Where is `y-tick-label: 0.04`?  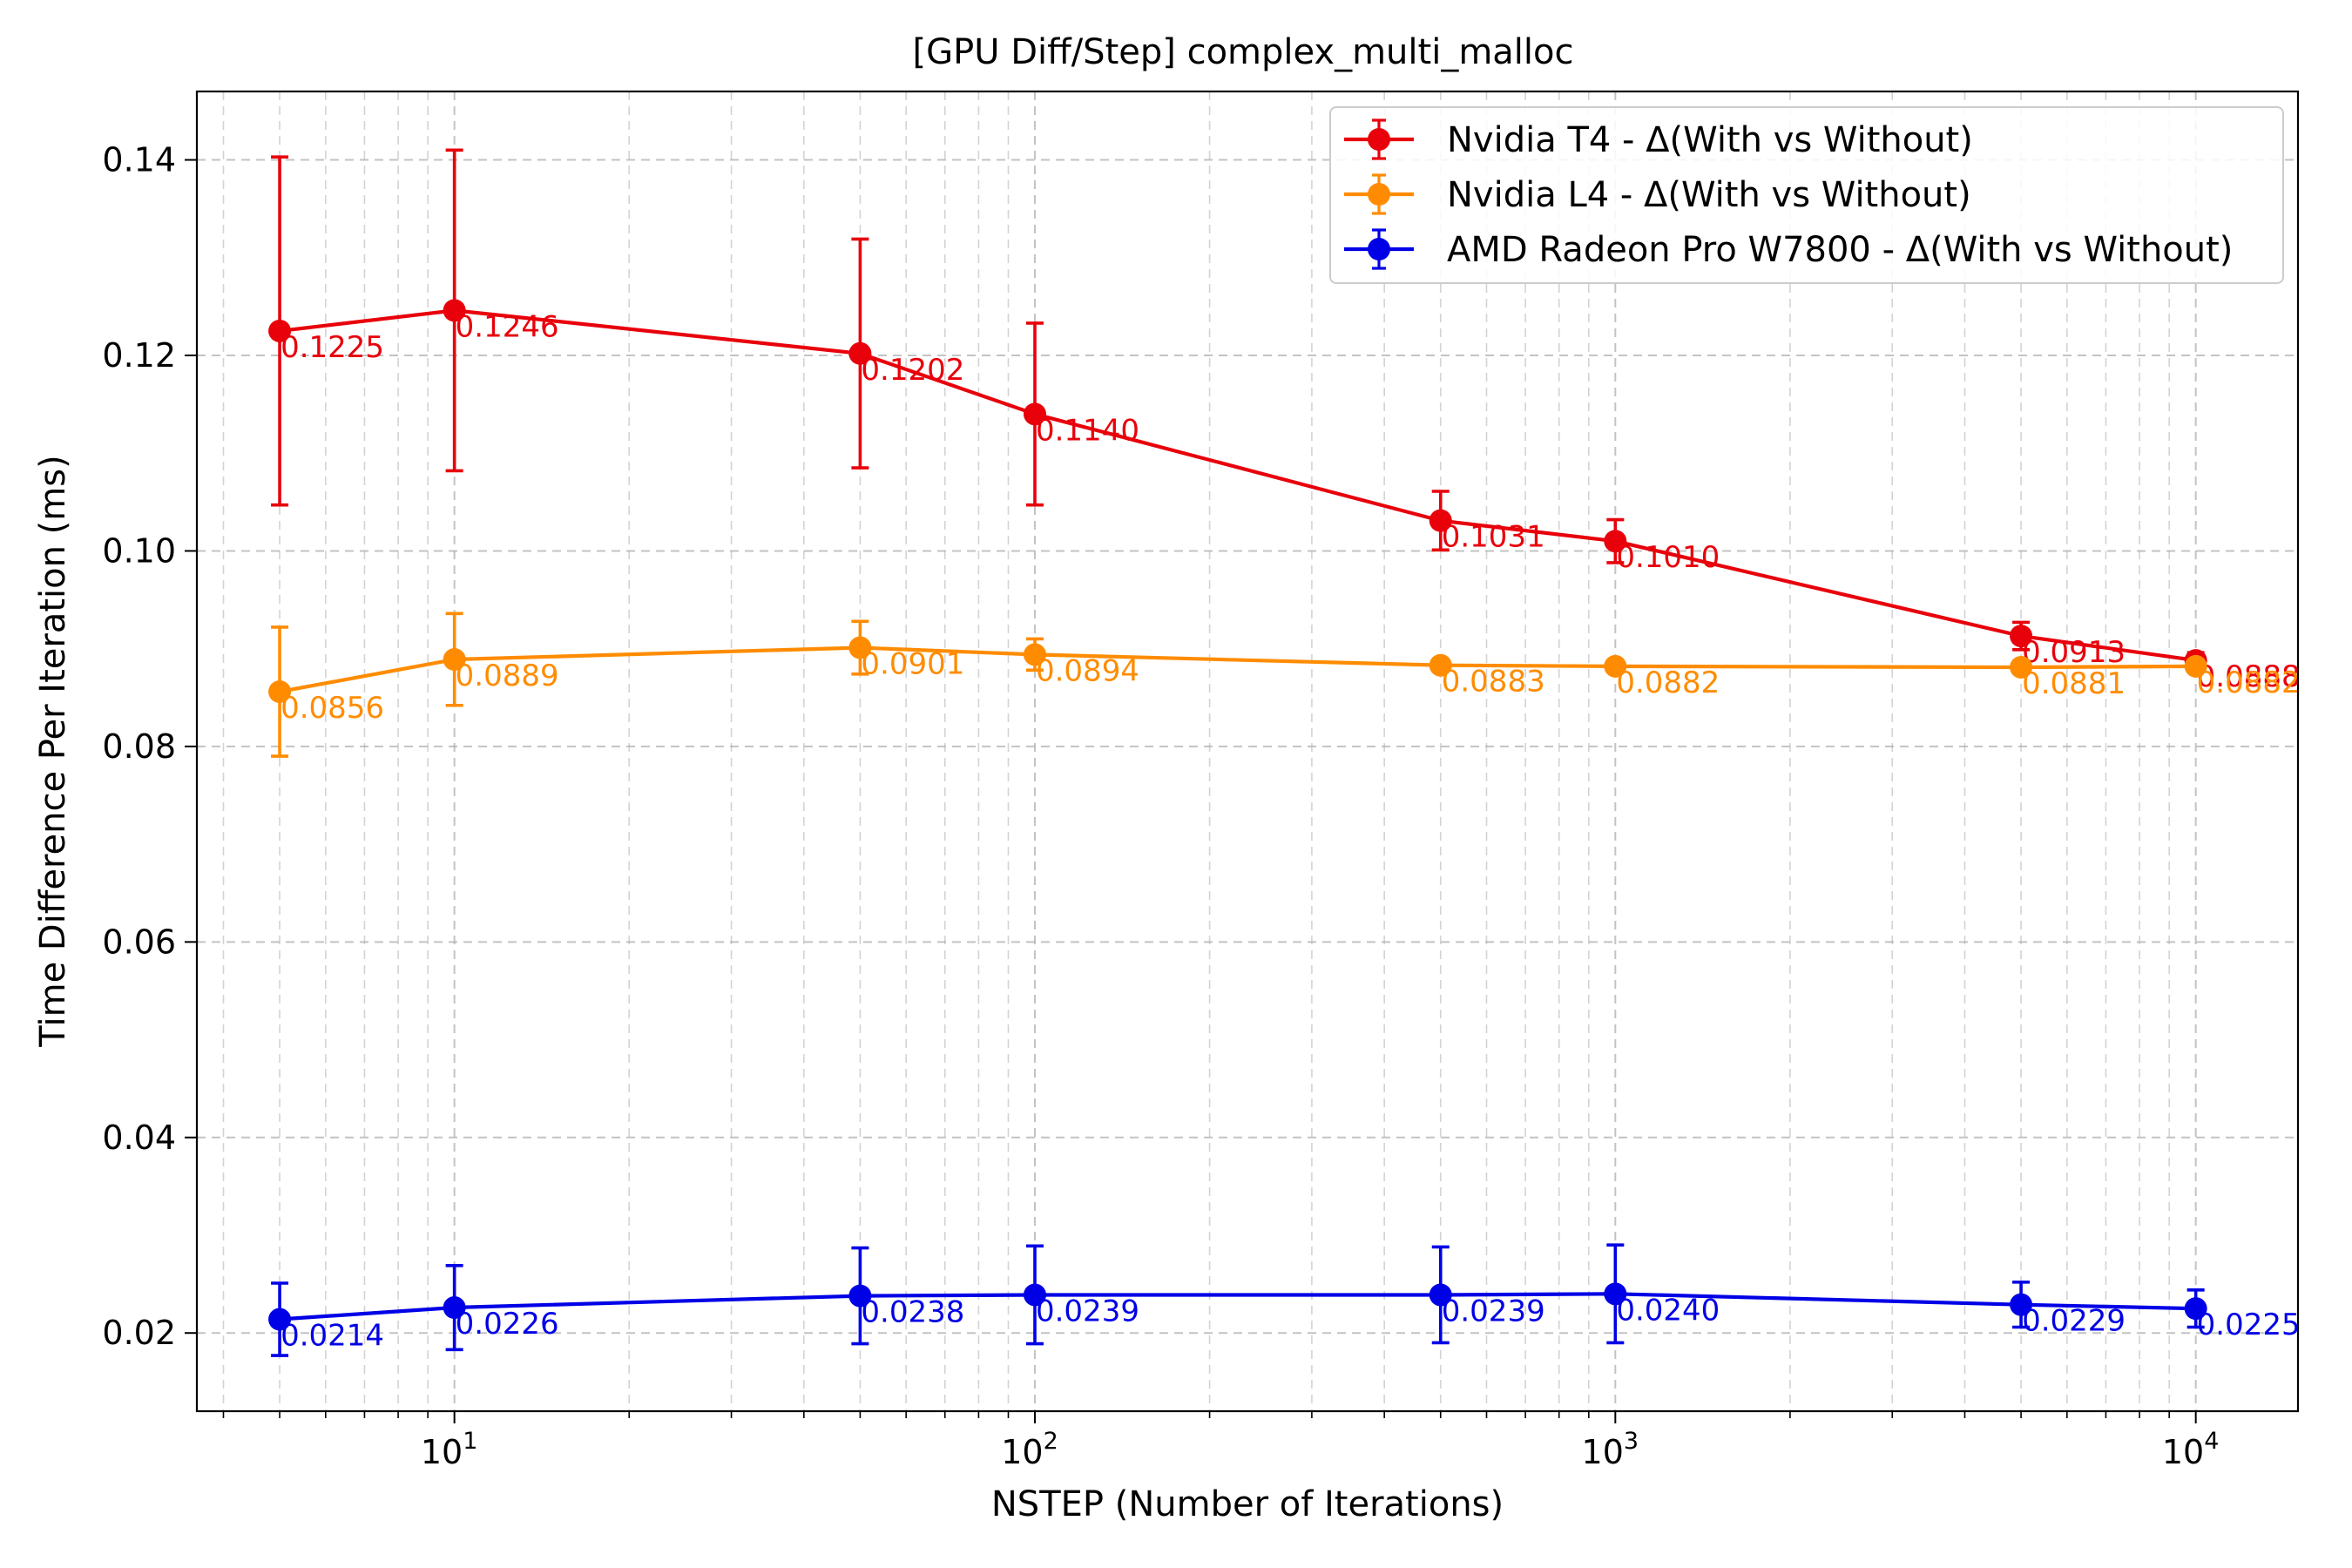
y-tick-label: 0.04 is located at coordinates (139, 1138).